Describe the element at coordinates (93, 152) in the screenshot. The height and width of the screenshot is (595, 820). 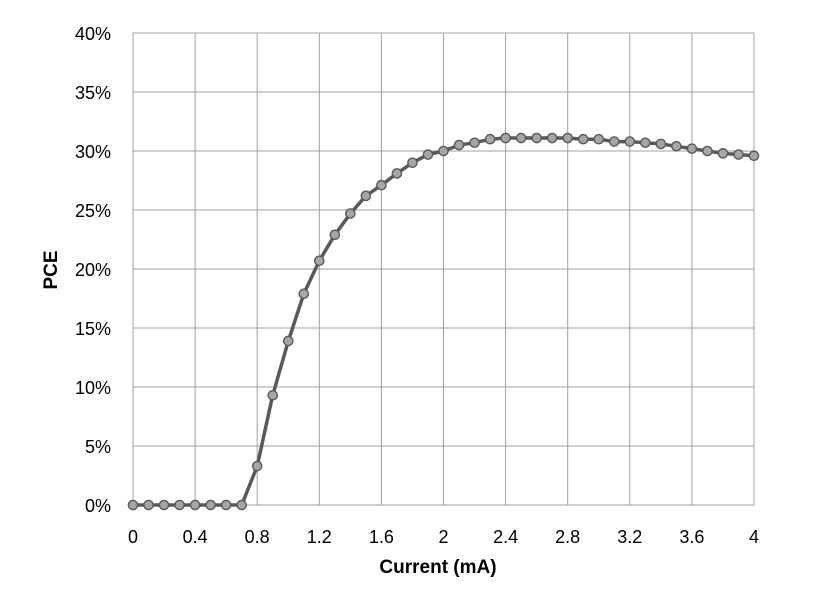
I see `y-tick-label: 30%` at that location.